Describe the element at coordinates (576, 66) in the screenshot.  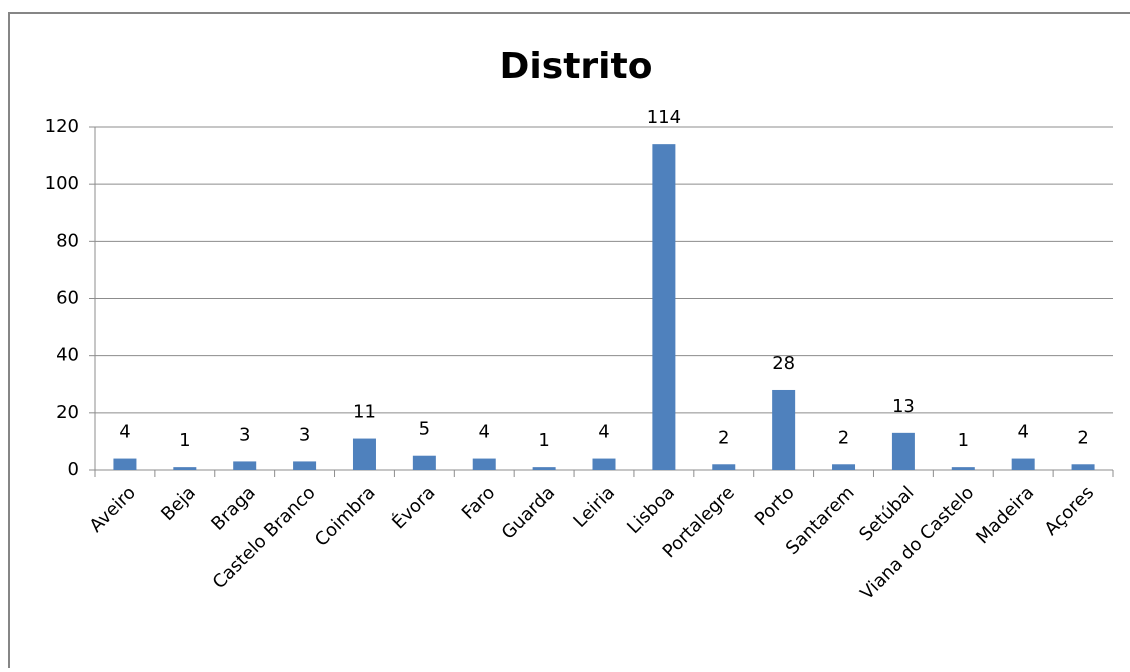
I see `chart-title: Distrito` at that location.